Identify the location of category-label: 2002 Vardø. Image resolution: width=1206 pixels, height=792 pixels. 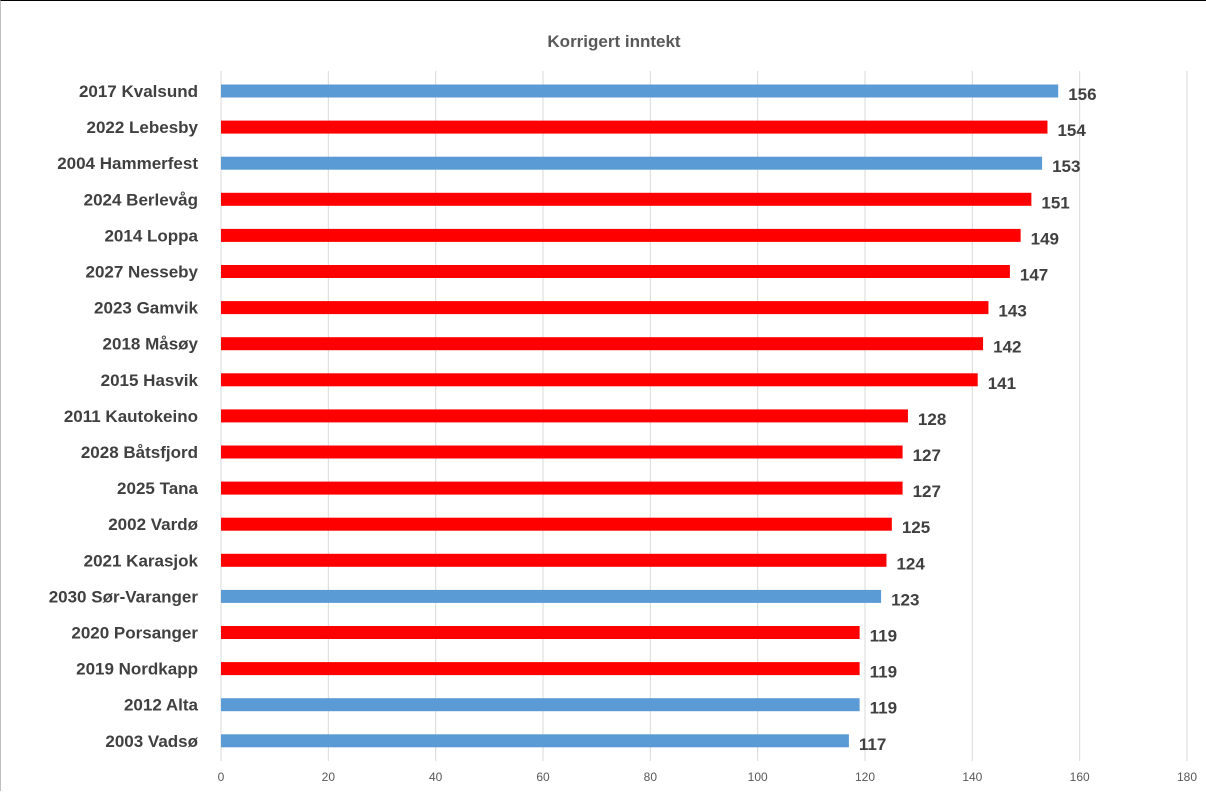
(153, 524).